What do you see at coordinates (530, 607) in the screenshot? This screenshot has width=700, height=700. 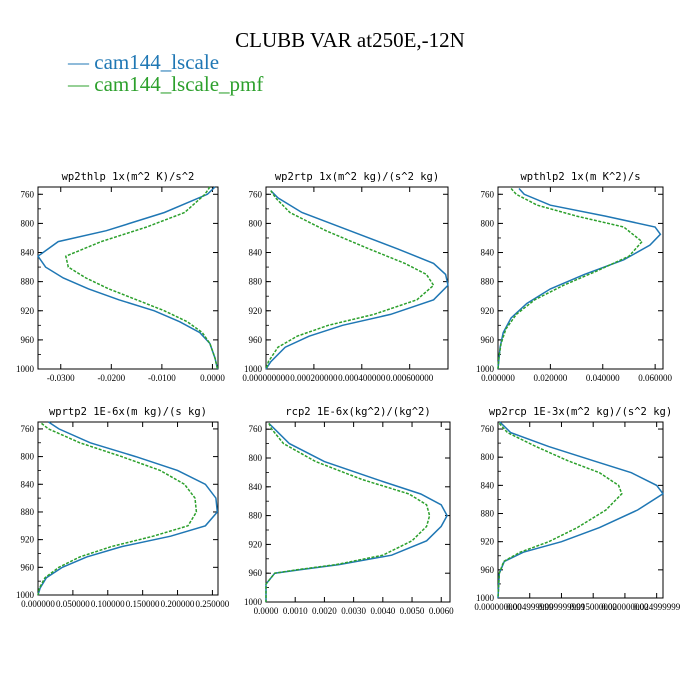 I see `x-tick-label: 0.004999999` at bounding box center [530, 607].